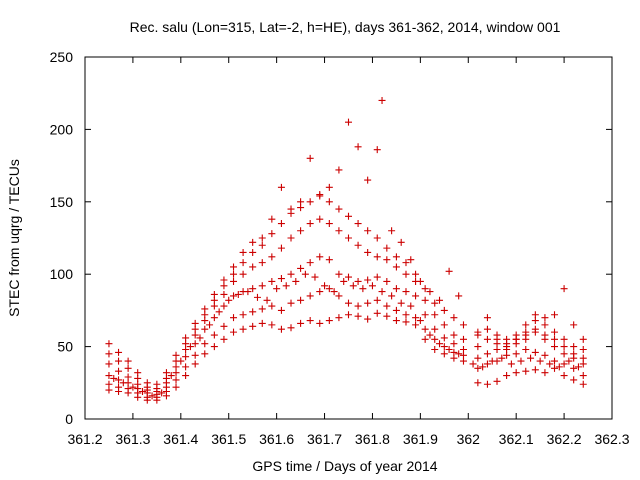  Describe the element at coordinates (420, 439) in the screenshot. I see `x-tick-label: 361.9` at that location.